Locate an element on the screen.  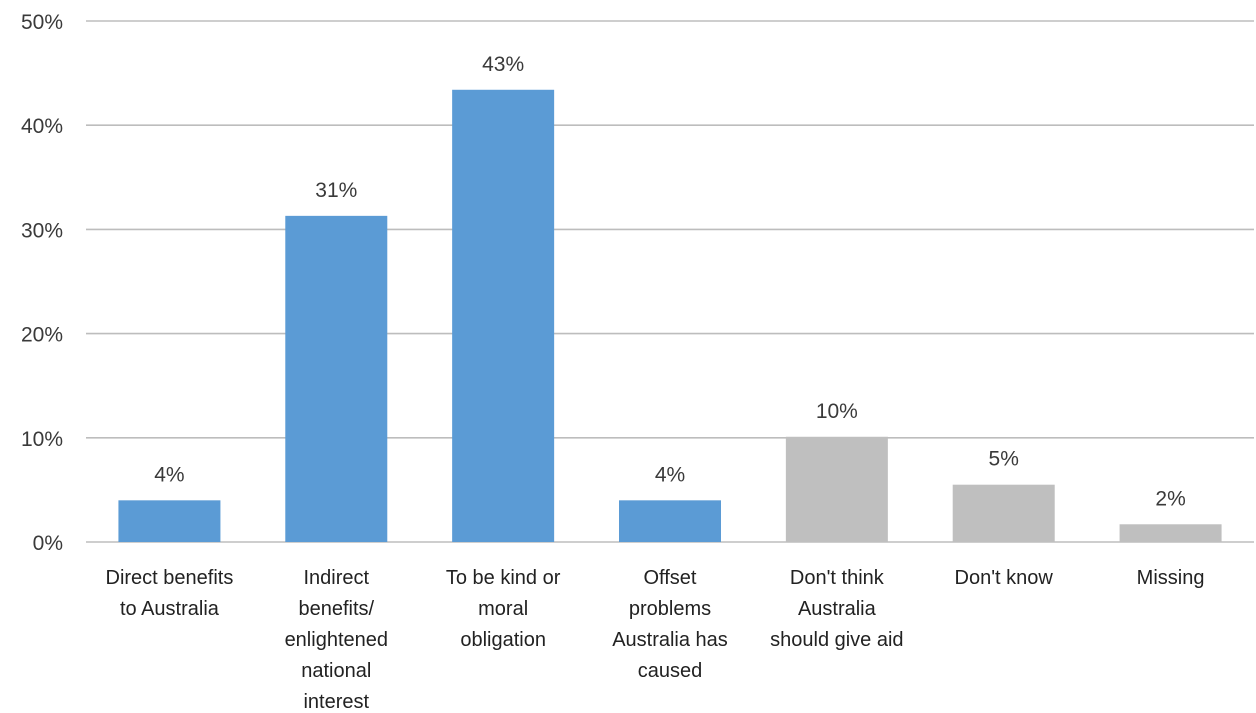
x-tick-label-line: Direct benefits is located at coordinates (170, 578).